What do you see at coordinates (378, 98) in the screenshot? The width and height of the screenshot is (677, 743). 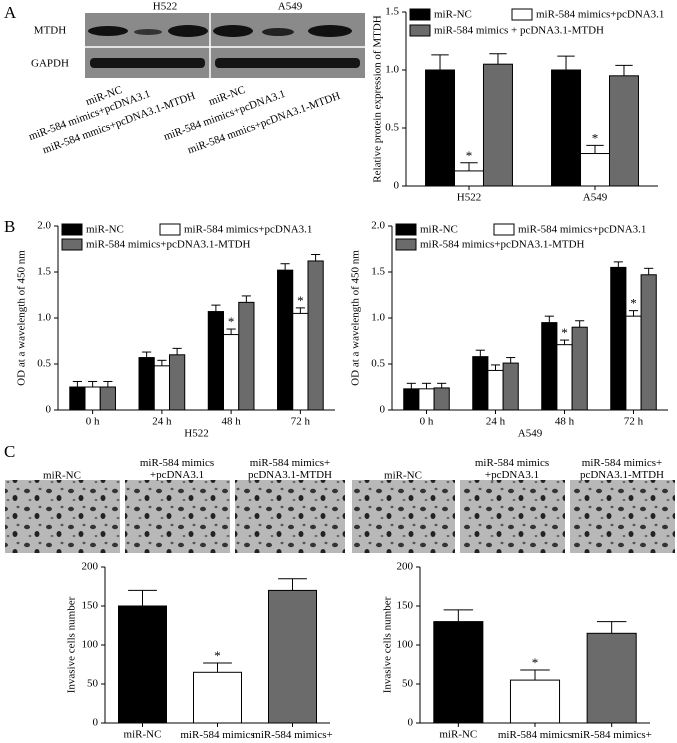 I see `y-axis-label: Relative protein expression of MTDH` at bounding box center [378, 98].